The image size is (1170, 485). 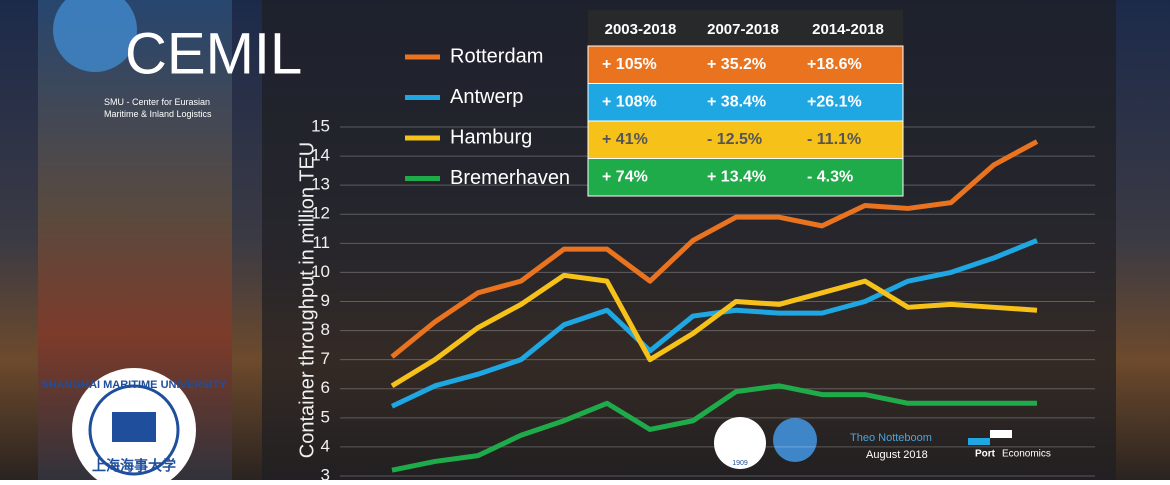 What do you see at coordinates (320, 125) in the screenshot?
I see `y-tick-label: 15` at bounding box center [320, 125].